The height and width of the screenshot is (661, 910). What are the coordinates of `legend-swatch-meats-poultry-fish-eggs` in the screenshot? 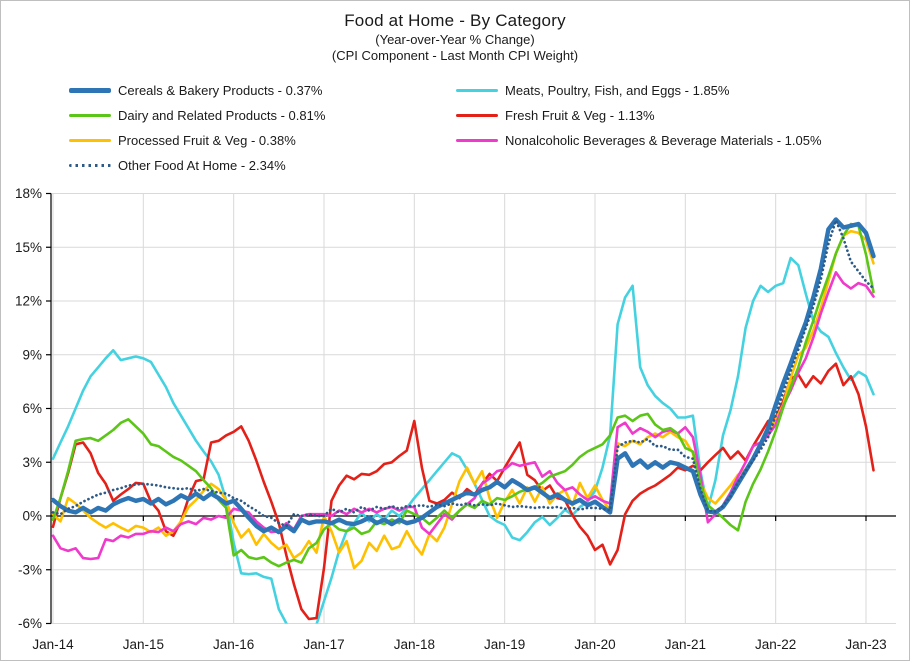 It's located at (477, 90).